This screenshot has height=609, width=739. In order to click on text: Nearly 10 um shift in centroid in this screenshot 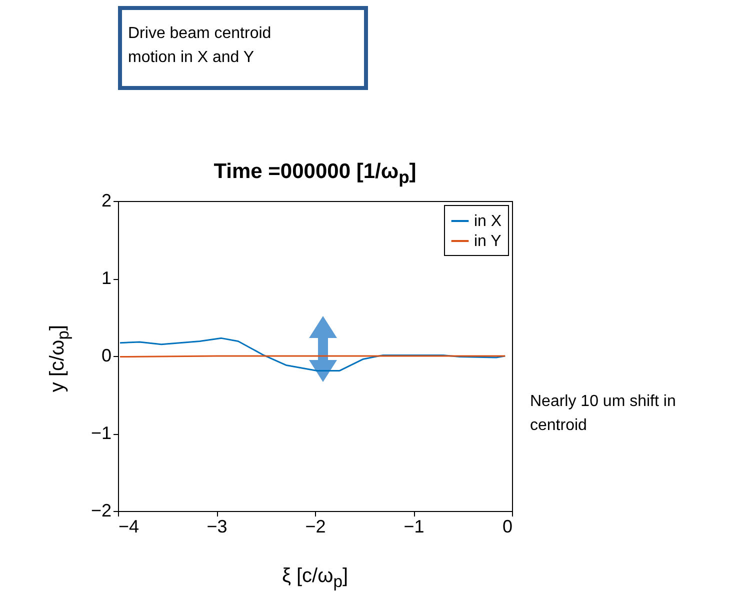, I will do `click(603, 414)`.